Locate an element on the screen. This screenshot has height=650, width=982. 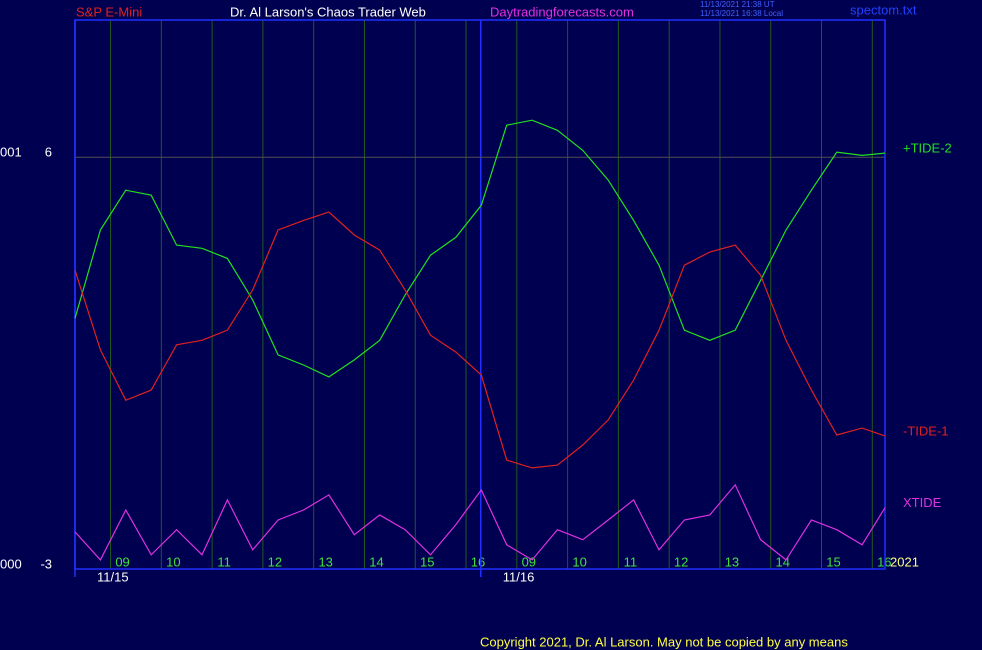
legend-label: -TIDE-1 is located at coordinates (926, 430).